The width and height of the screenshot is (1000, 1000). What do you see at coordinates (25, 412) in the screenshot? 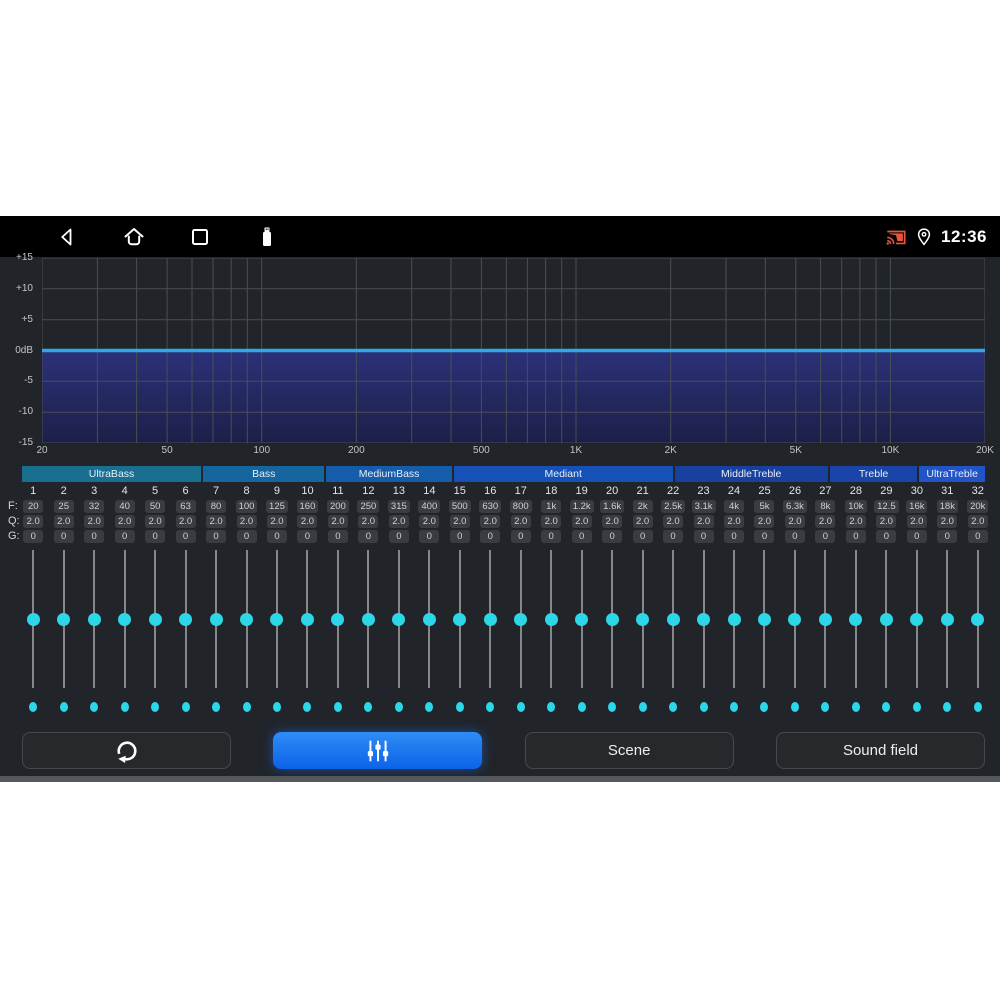
I see `y-tick-label: -10` at bounding box center [25, 412].